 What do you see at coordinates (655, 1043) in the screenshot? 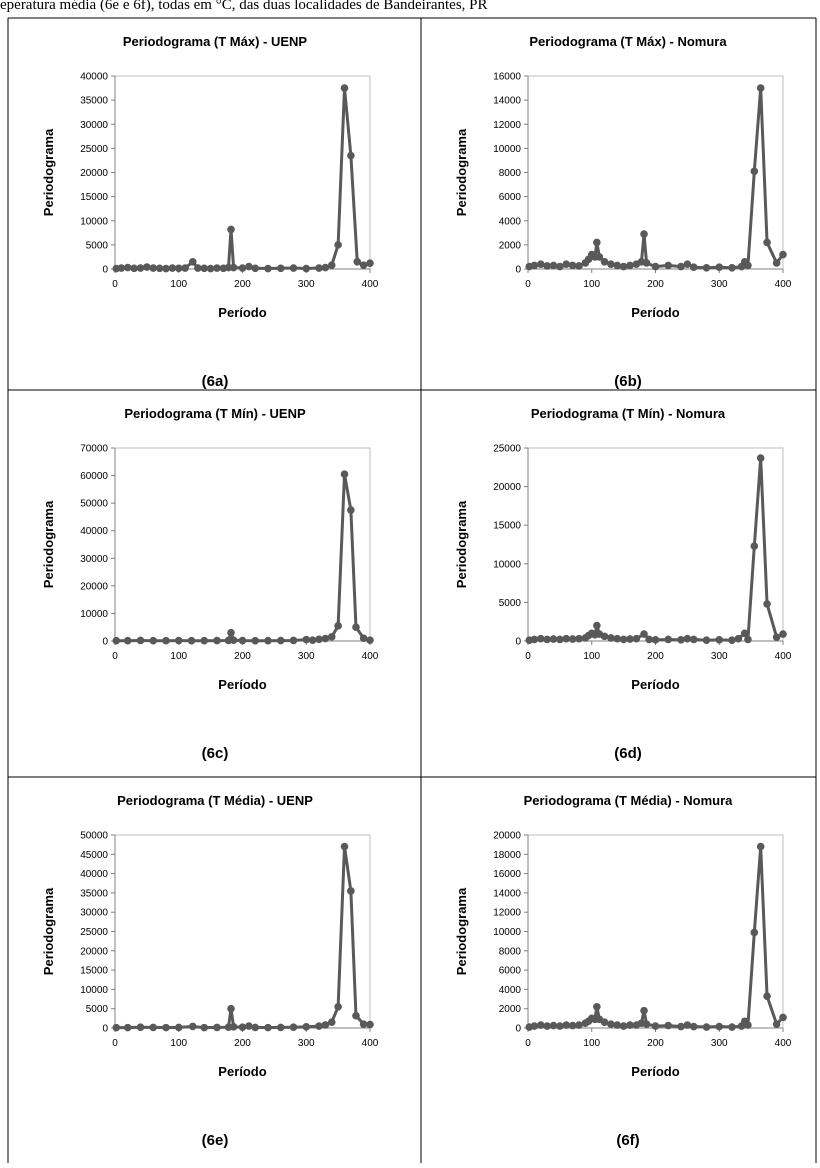
I see `x-tick-label: 200` at bounding box center [655, 1043].